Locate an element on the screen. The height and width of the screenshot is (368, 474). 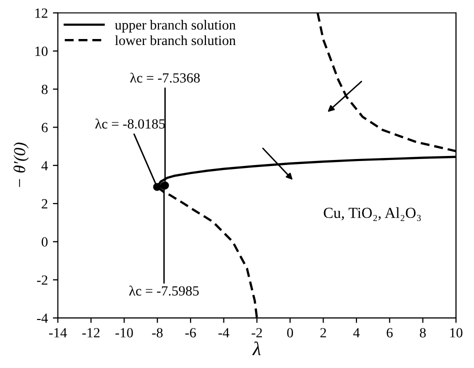
x-tick-label: -14 is located at coordinates (58, 333).